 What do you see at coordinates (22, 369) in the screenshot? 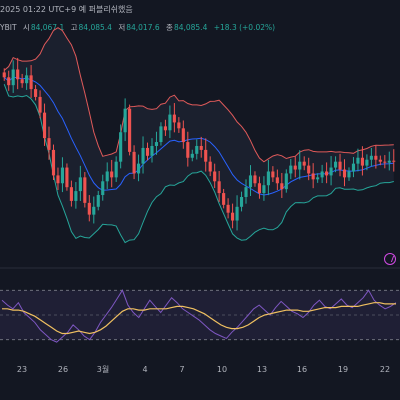
I see `x-tick-label: 23` at bounding box center [22, 369].